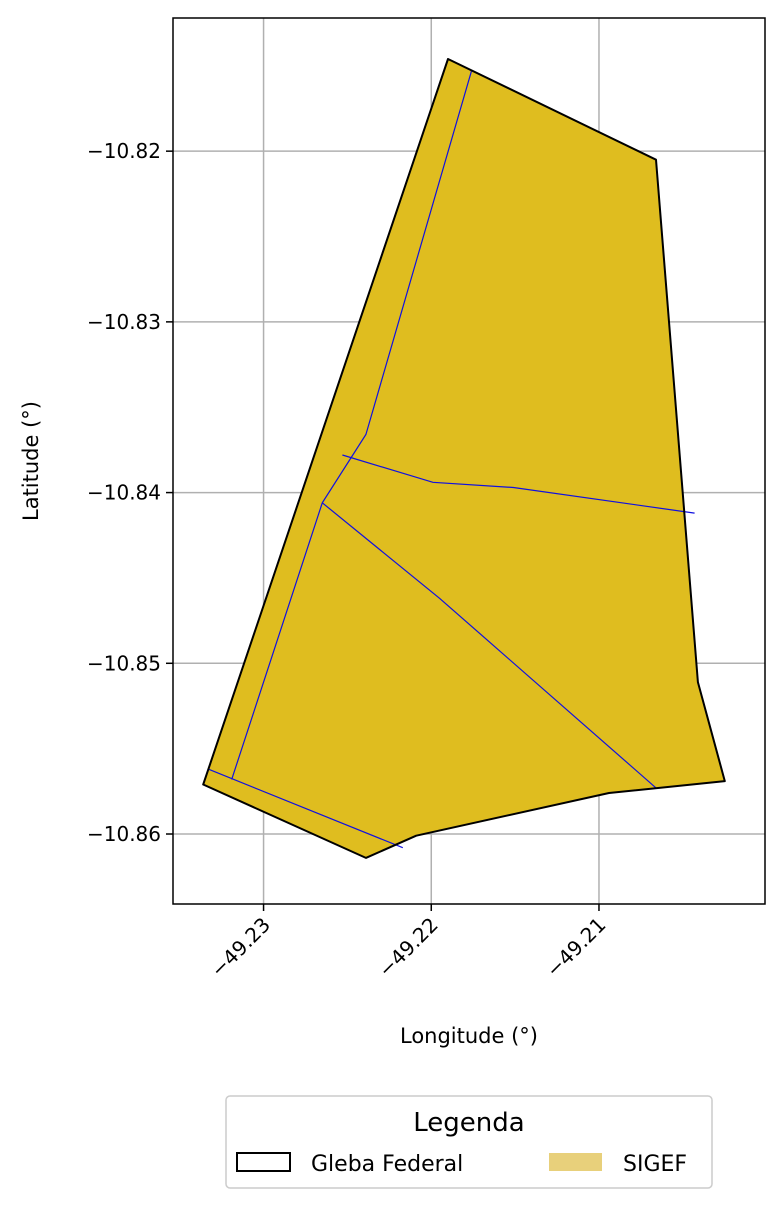 Image resolution: width=783 pixels, height=1207 pixels. What do you see at coordinates (469, 1036) in the screenshot?
I see `x-axis-label: Longitude (°)` at bounding box center [469, 1036].